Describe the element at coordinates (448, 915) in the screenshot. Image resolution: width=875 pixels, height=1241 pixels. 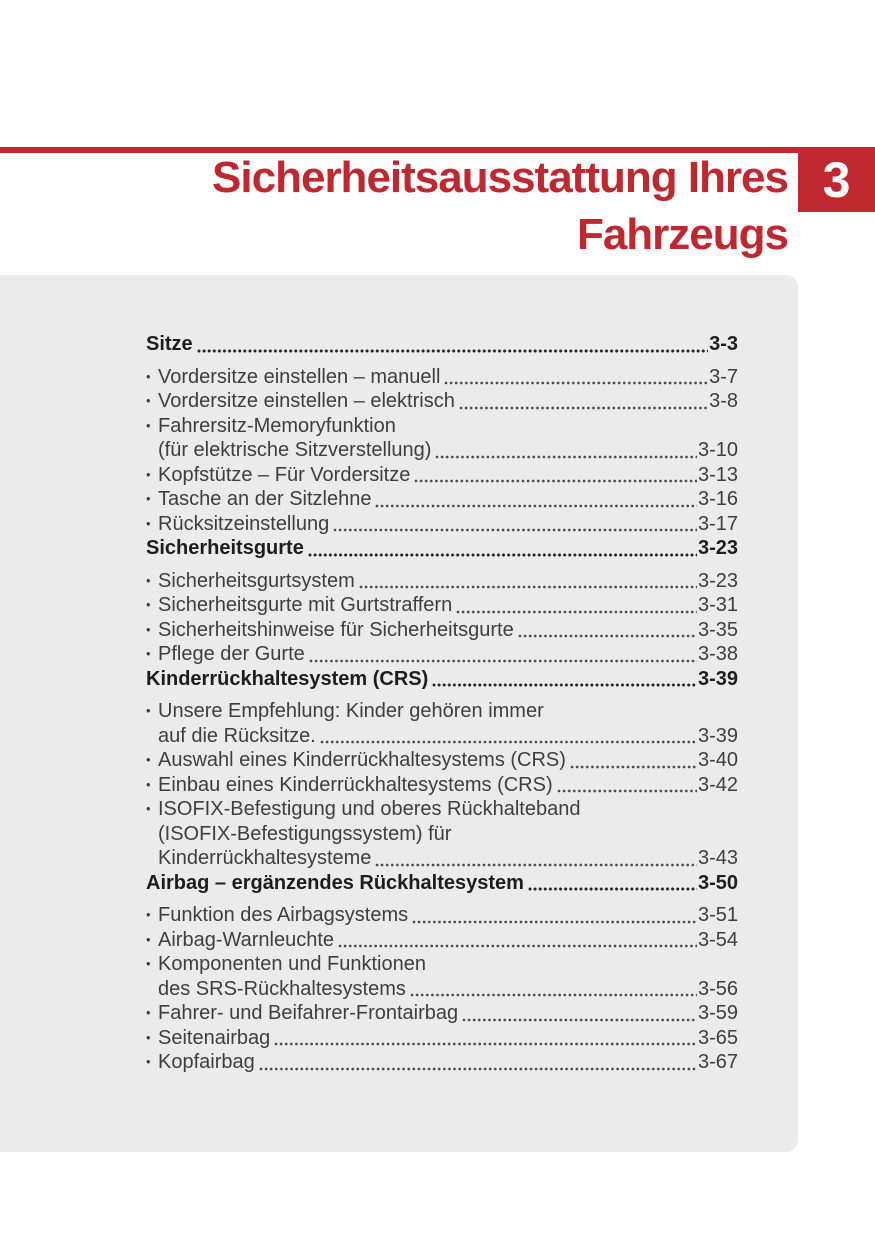
I see `toc-entry-content: Funktion des Airbagsystems 3-51` at that location.